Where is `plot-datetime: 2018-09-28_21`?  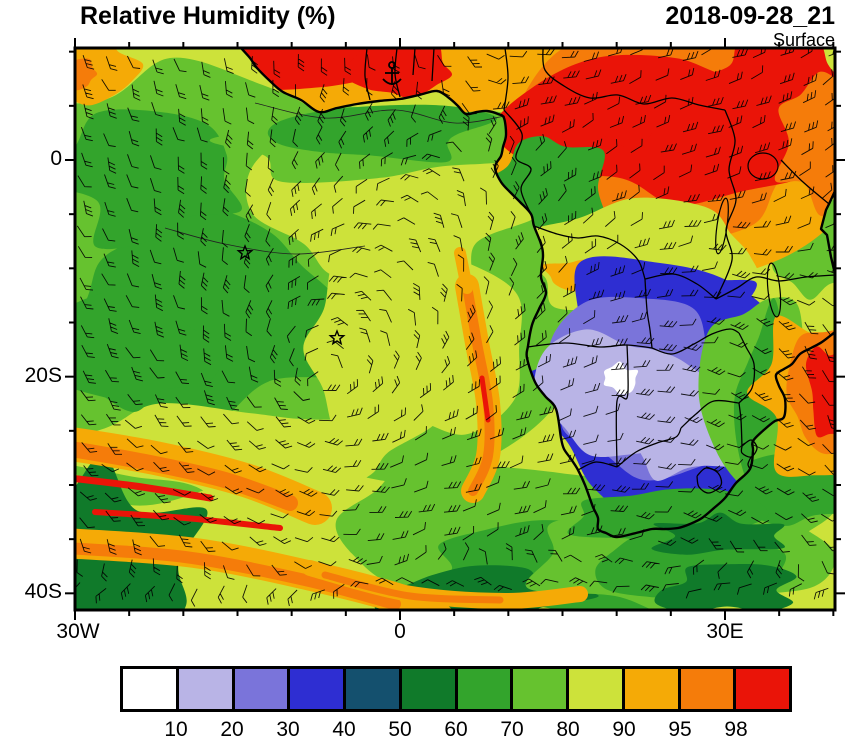 plot-datetime: 2018-09-28_21 is located at coordinates (750, 16).